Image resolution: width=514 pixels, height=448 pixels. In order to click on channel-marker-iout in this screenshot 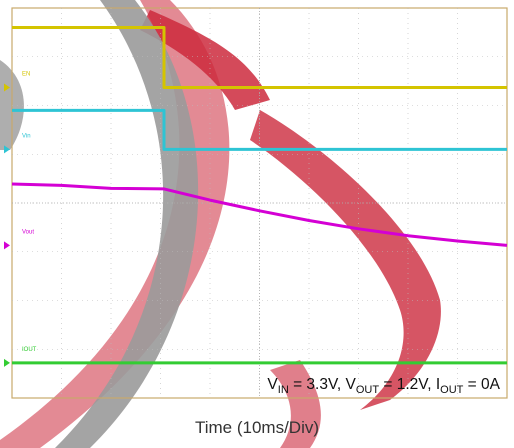, I will do `click(7, 362)`.